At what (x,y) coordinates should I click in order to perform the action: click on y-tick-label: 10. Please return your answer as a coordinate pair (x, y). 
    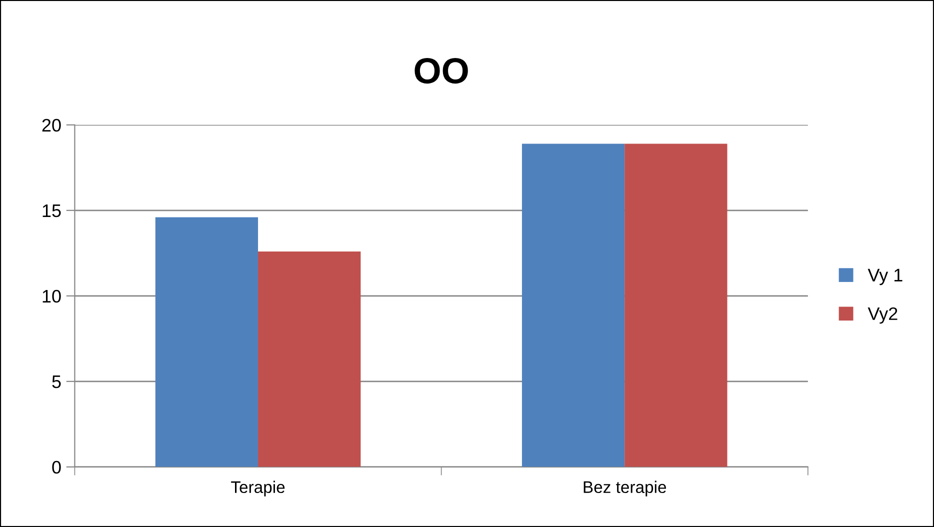
    Looking at the image, I should click on (51, 296).